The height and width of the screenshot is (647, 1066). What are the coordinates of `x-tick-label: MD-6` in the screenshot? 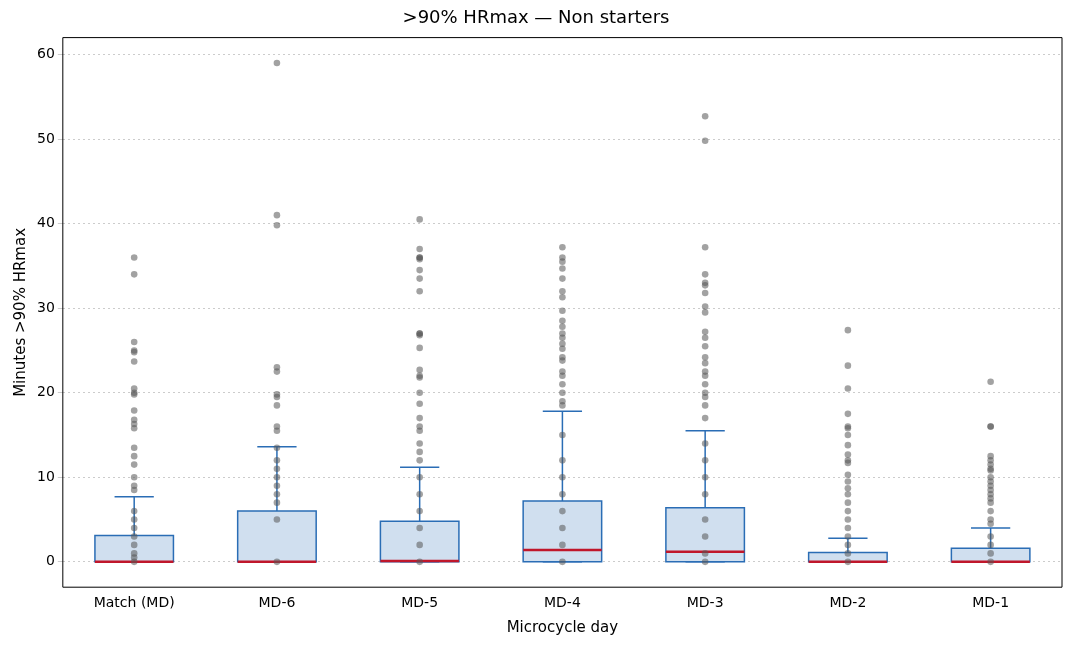 It's located at (277, 602).